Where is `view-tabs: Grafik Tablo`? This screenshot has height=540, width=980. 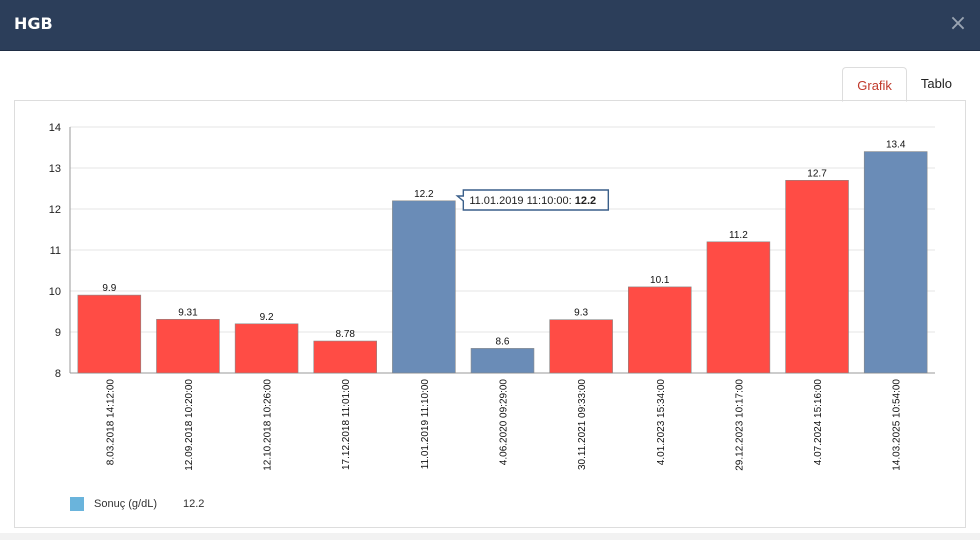
view-tabs: Grafik Tablo is located at coordinates (904, 83).